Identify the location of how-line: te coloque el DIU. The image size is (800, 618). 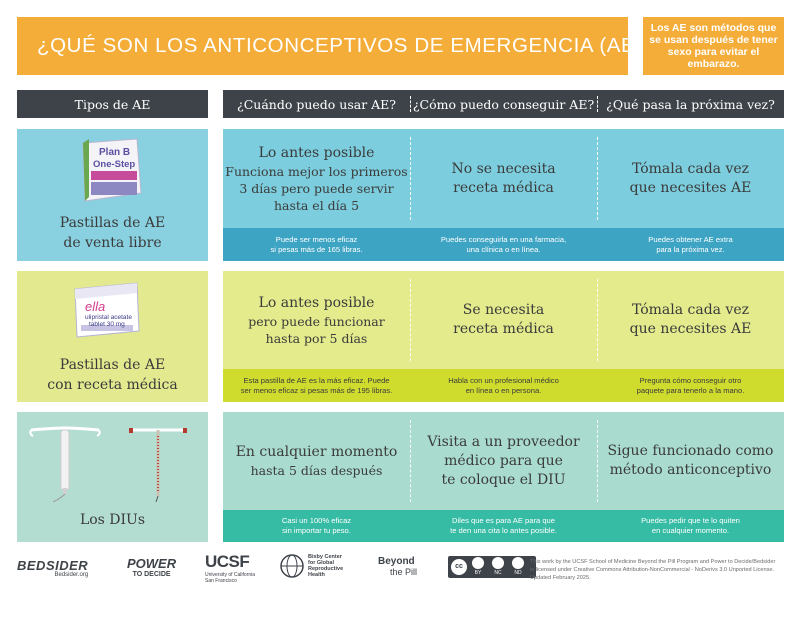
(503, 479).